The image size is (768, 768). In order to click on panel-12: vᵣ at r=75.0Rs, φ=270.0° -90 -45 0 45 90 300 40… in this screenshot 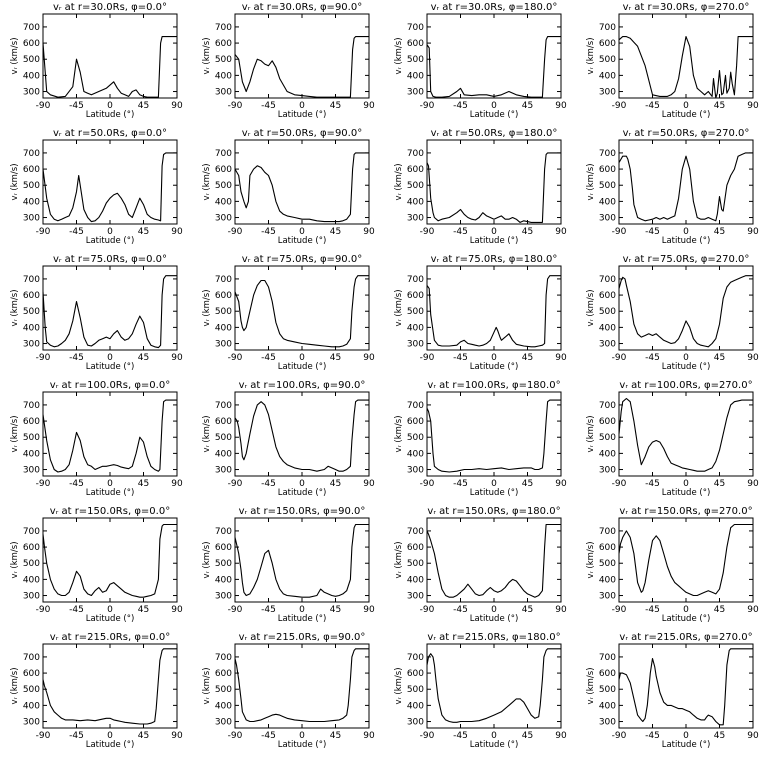, I will do `click(672, 313)`.